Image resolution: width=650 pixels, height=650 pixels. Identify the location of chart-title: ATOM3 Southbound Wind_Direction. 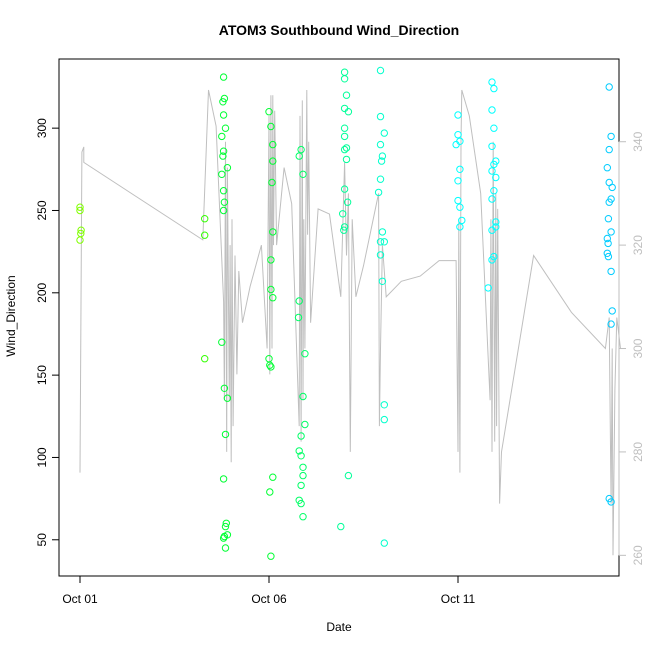
(339, 30).